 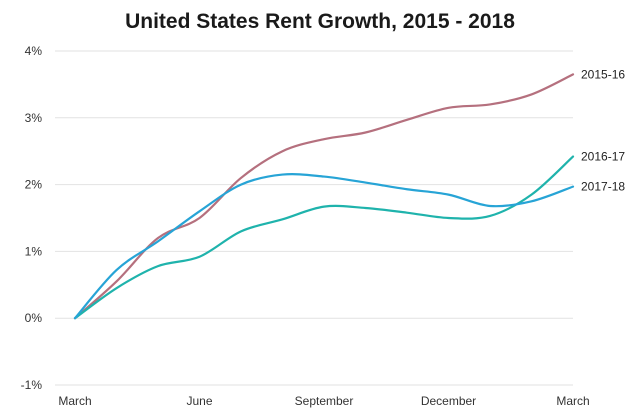 I want to click on x-tick-label: June, so click(x=199, y=401).